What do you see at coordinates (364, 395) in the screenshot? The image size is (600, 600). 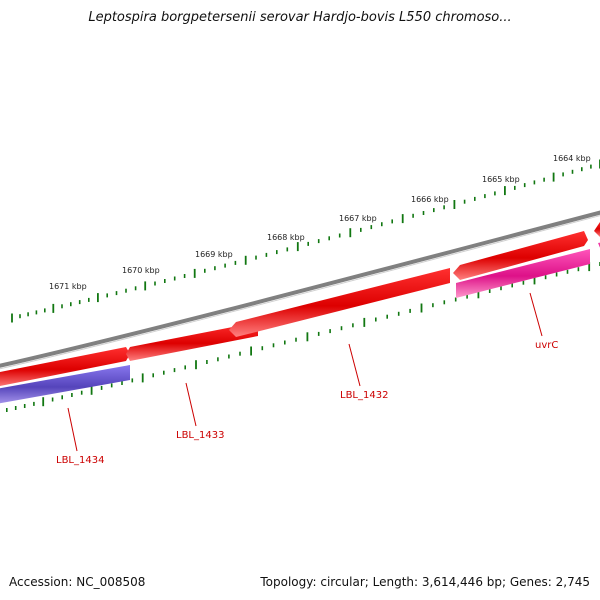 I see `gene-label-lbl-1432: LBL_1432` at bounding box center [364, 395].